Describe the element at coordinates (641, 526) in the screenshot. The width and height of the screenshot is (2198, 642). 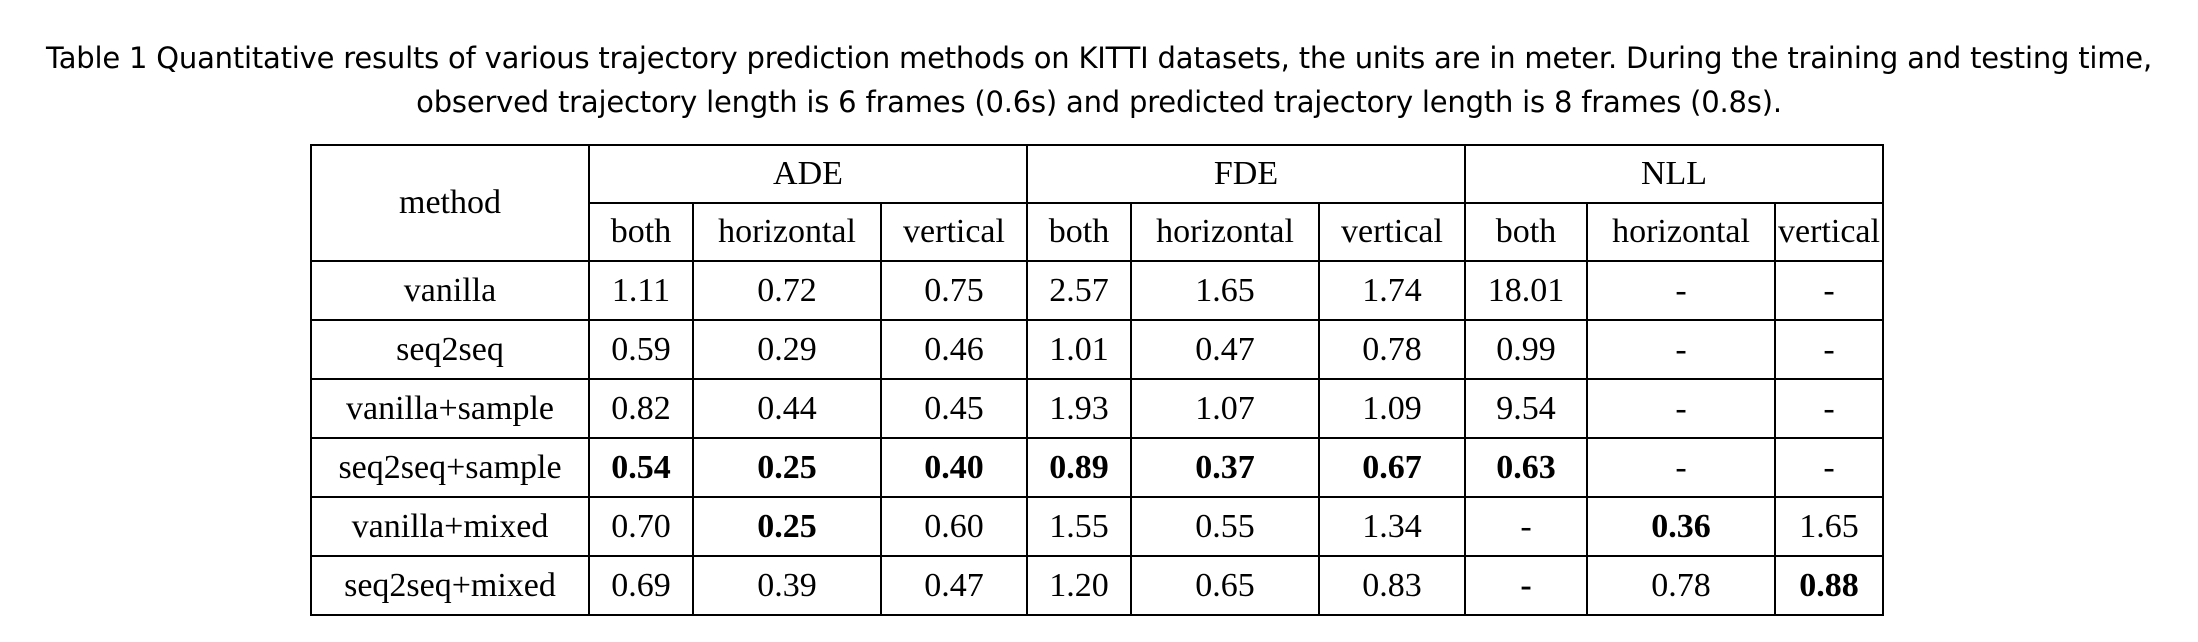
I see `value-cell: 0.70` at that location.